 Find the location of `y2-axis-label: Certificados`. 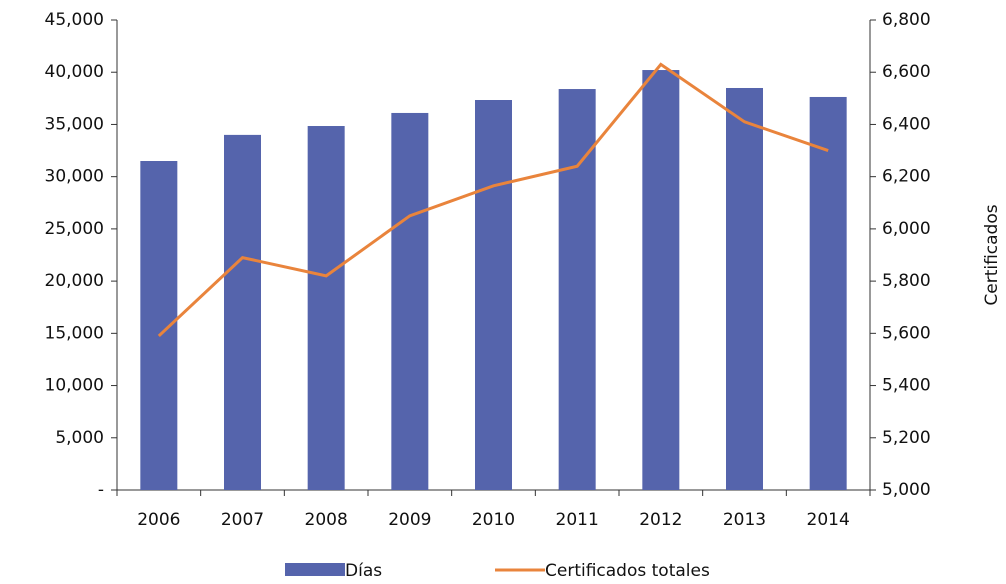

y2-axis-label: Certificados is located at coordinates (992, 254).